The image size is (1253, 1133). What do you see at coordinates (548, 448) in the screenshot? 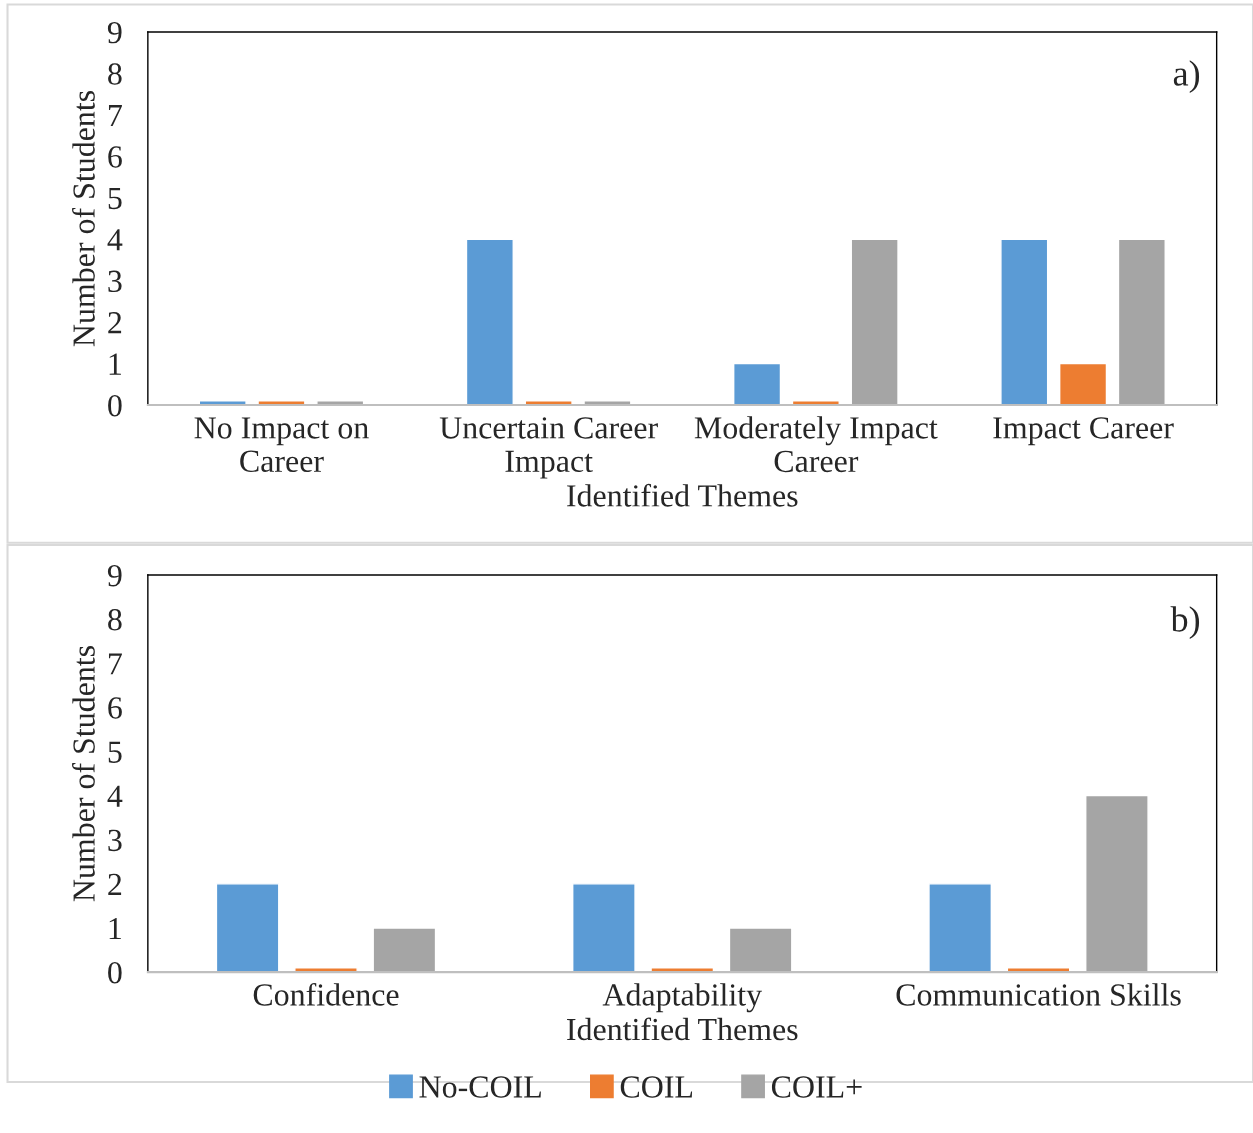
I see `x-tick-label: Uncertain Career Impact` at bounding box center [548, 448].